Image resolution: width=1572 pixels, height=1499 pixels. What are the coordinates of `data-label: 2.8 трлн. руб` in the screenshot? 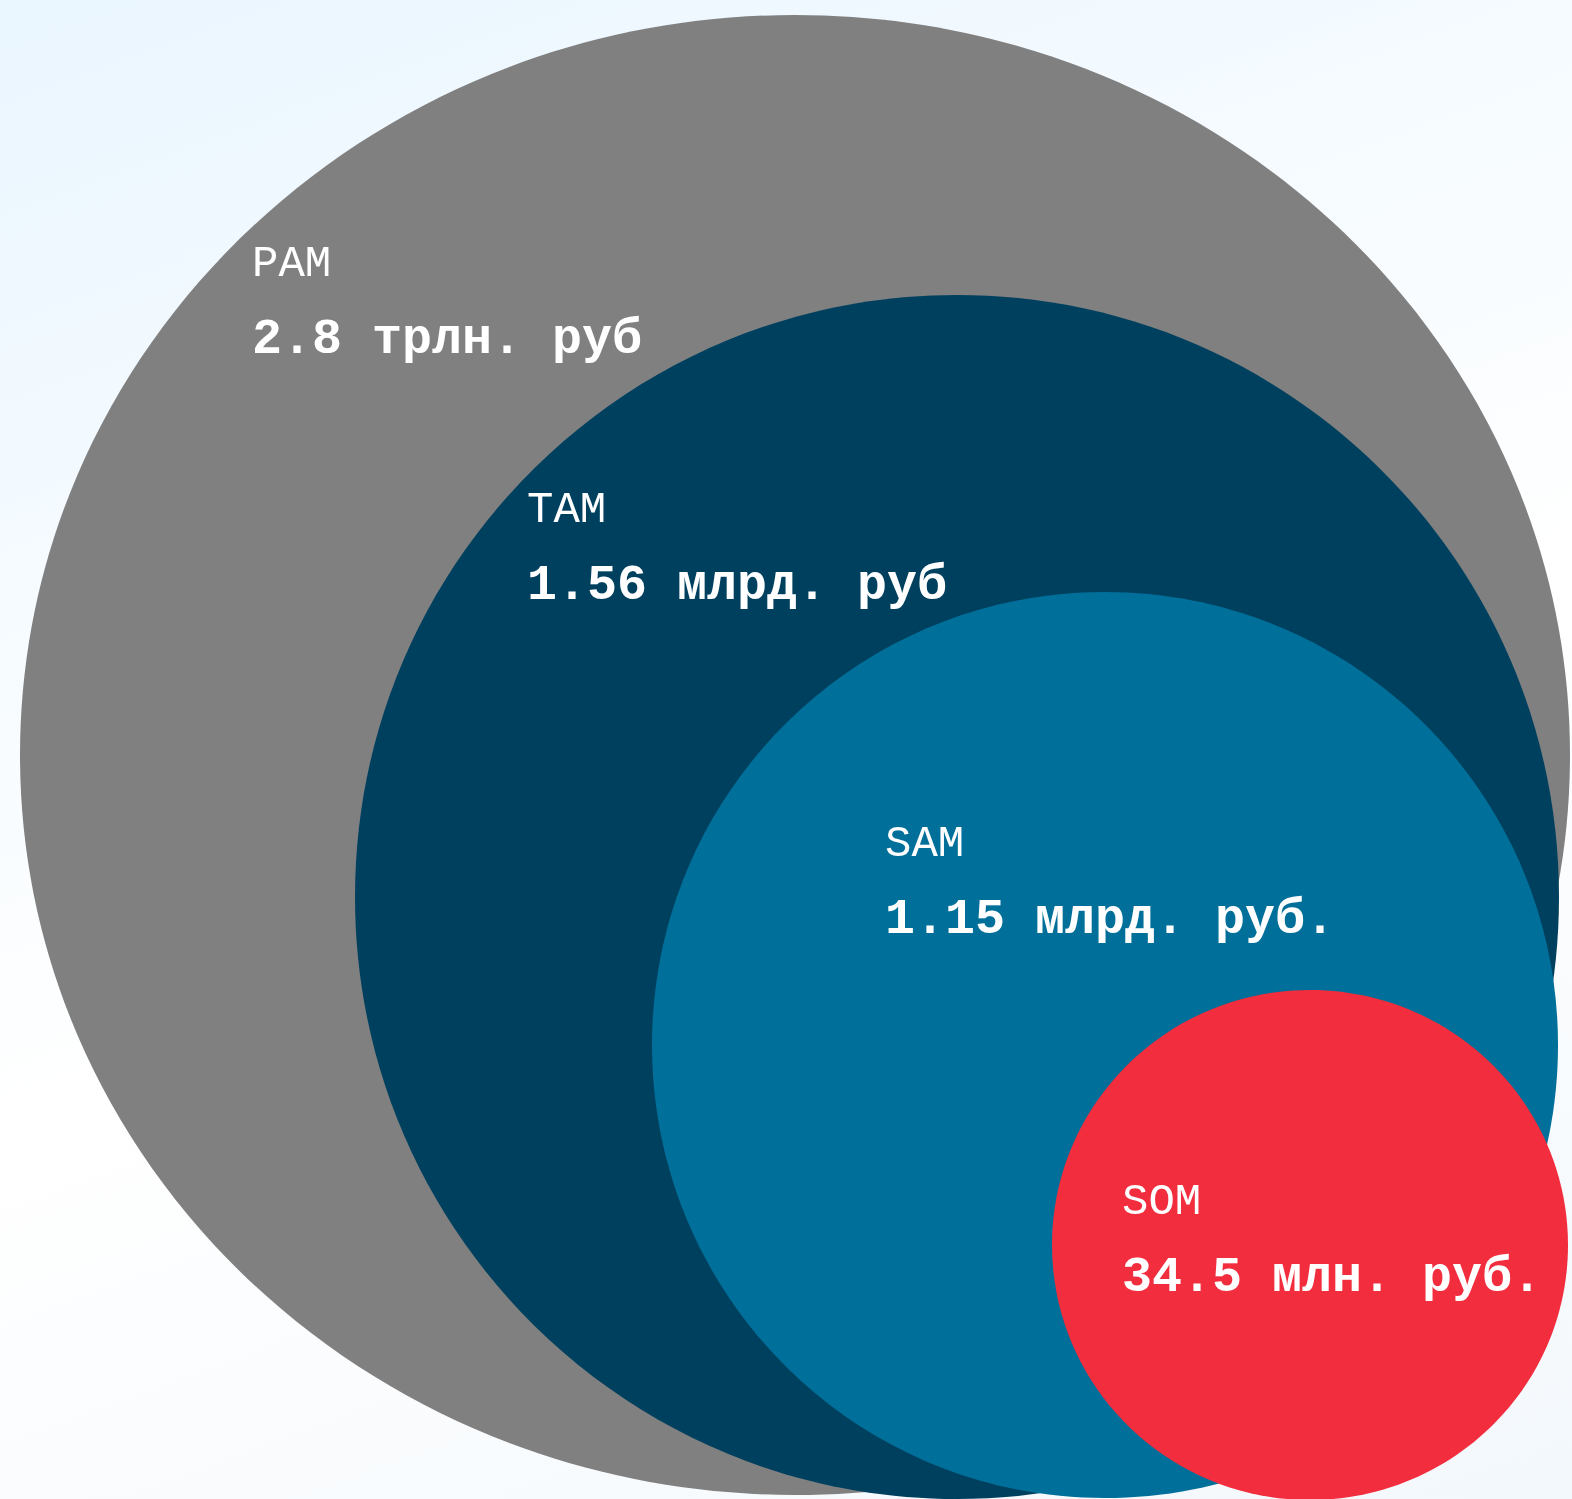 It's located at (447, 339).